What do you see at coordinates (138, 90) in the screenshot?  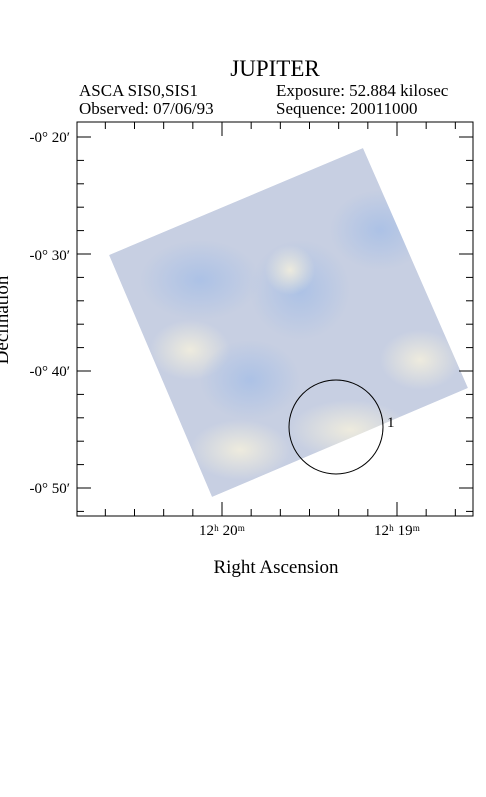 I see `instrument: ASCA SIS0,SIS1` at bounding box center [138, 90].